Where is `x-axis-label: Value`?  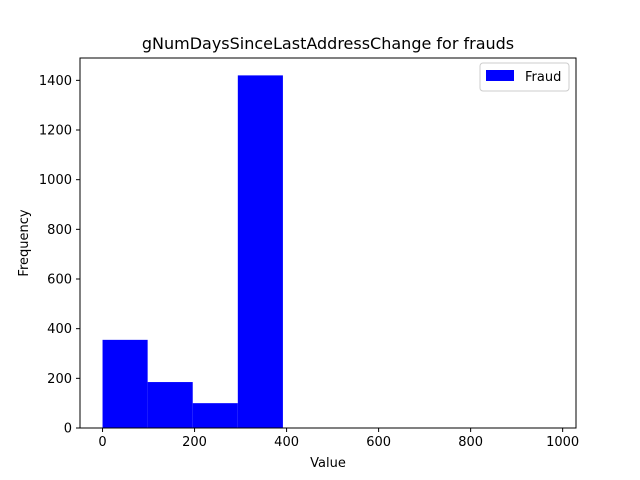
x-axis-label: Value is located at coordinates (328, 463).